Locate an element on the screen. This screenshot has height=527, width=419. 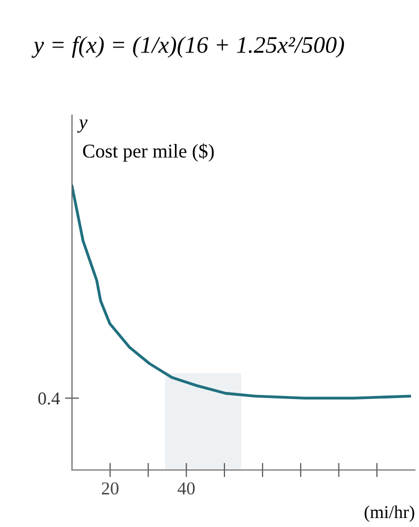
y-axis-title: Cost per mile ($) is located at coordinates (148, 152).